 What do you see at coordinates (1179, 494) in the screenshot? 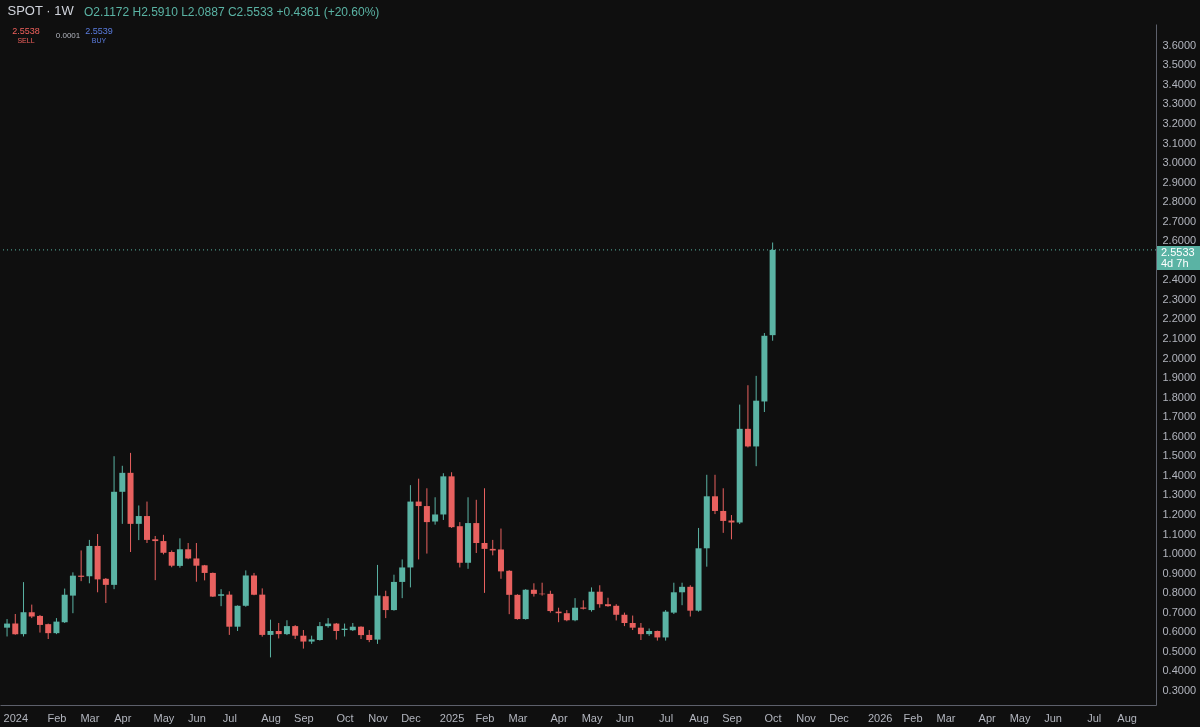
I see `y-tick-label: 1.3000` at bounding box center [1179, 494].